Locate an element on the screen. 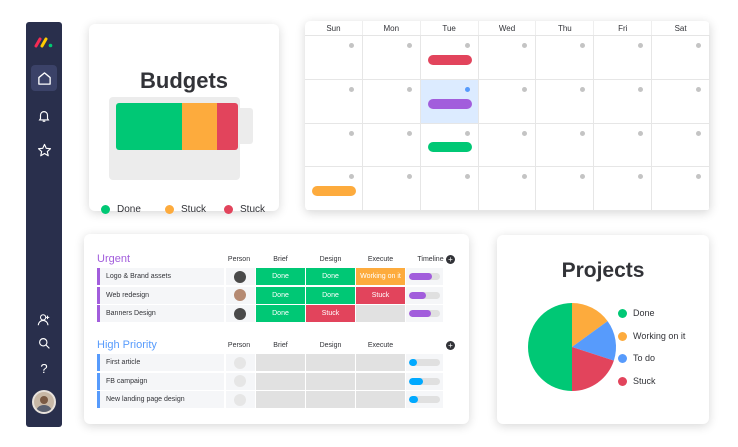 Image resolution: width=738 pixels, height=447 pixels. group-title: Urgent is located at coordinates (114, 259).